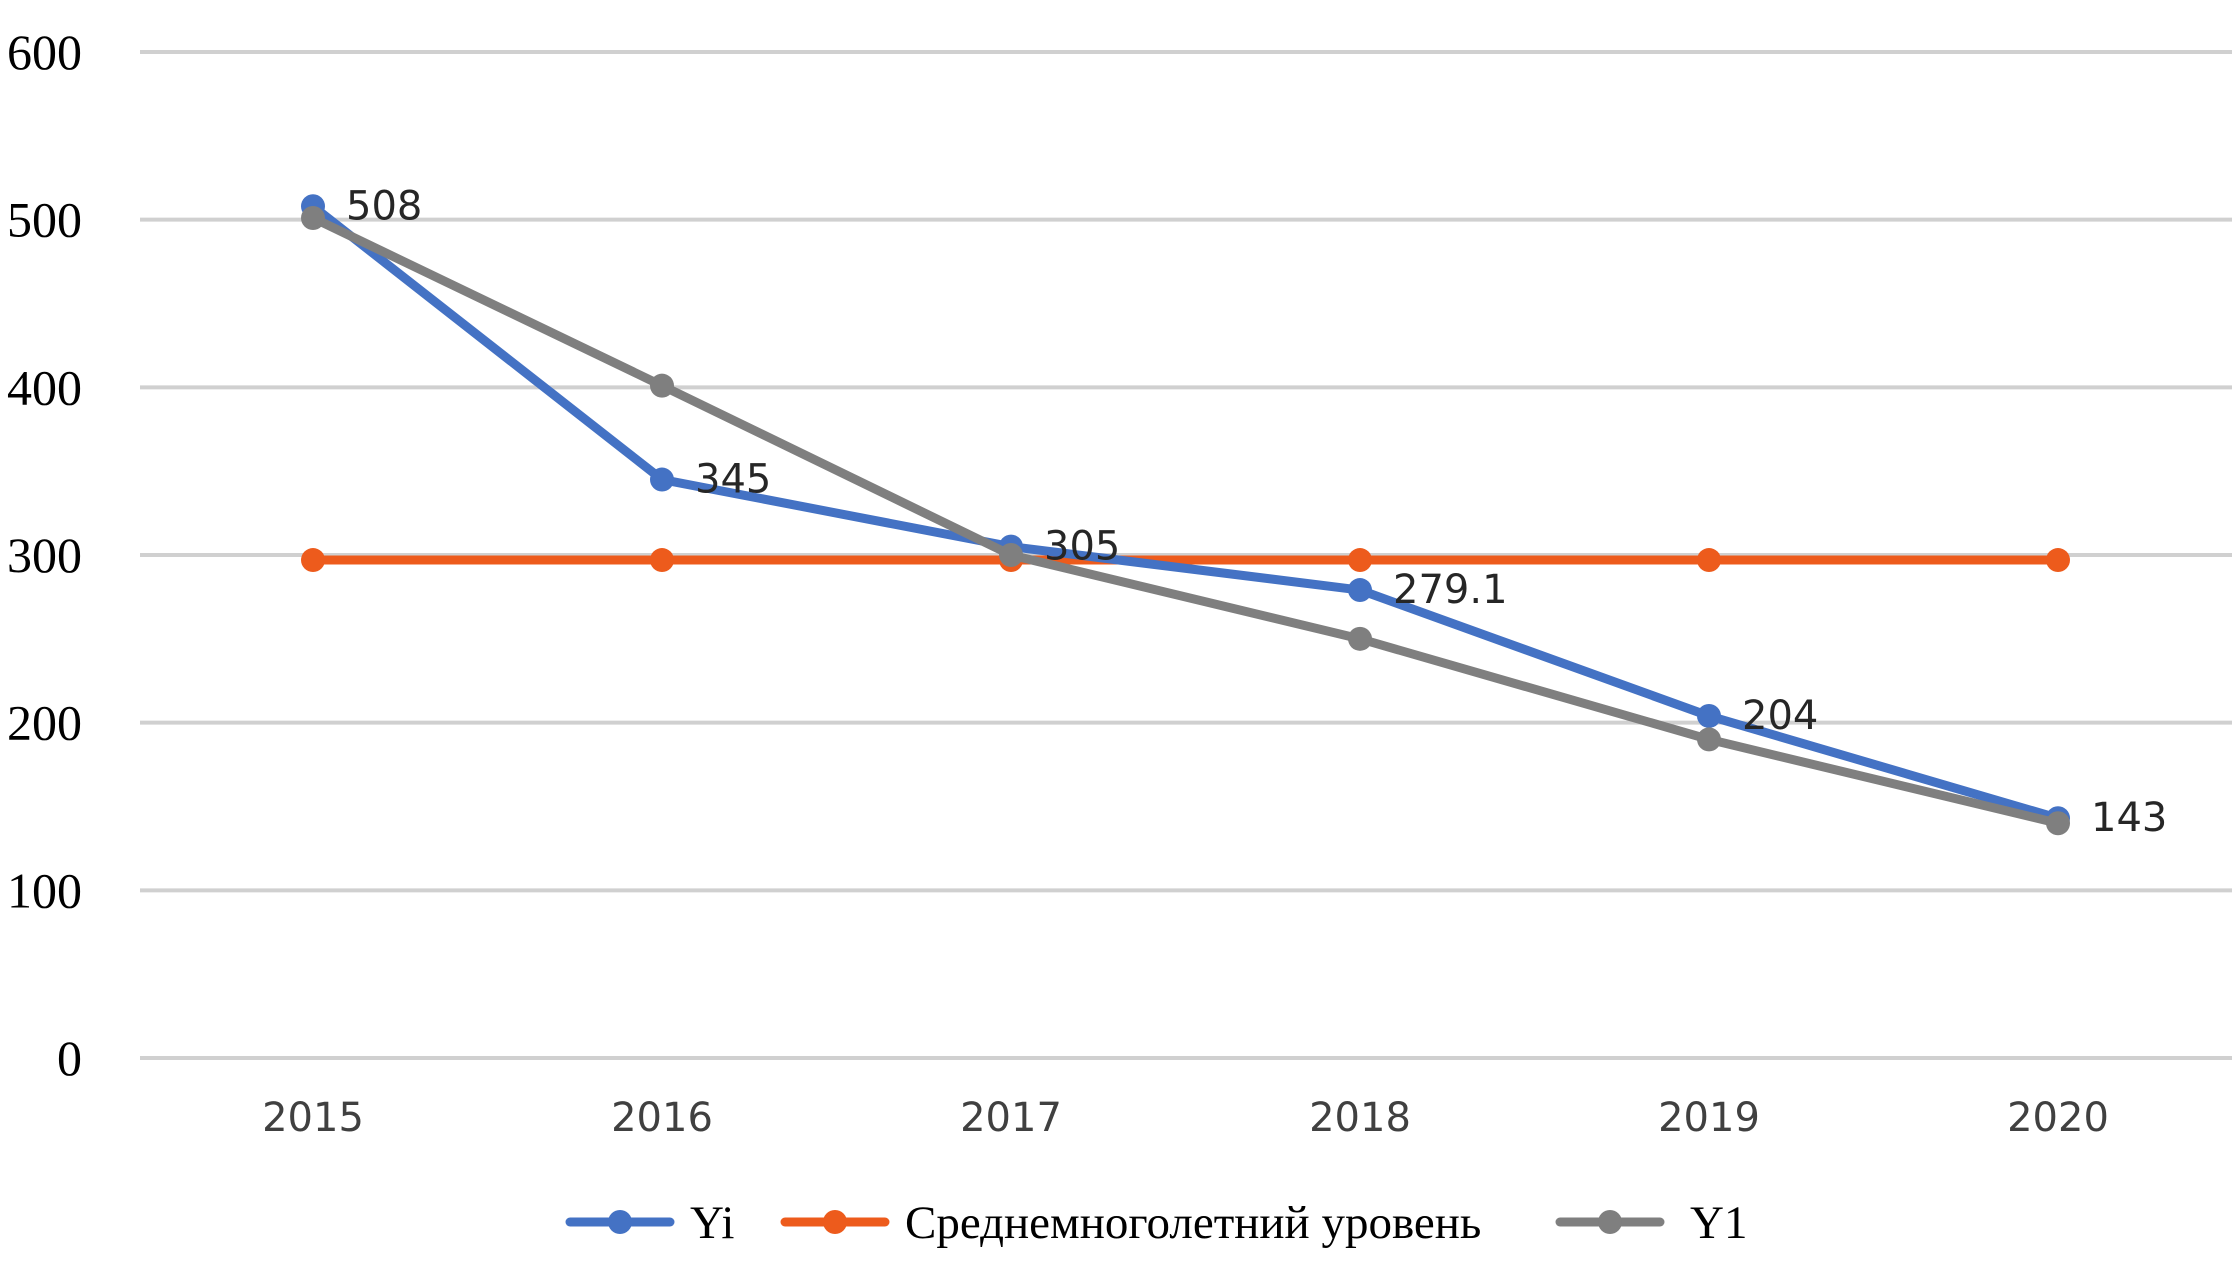 This screenshot has height=1263, width=2235. I want to click on x-tick-label: 2018, so click(1360, 1118).